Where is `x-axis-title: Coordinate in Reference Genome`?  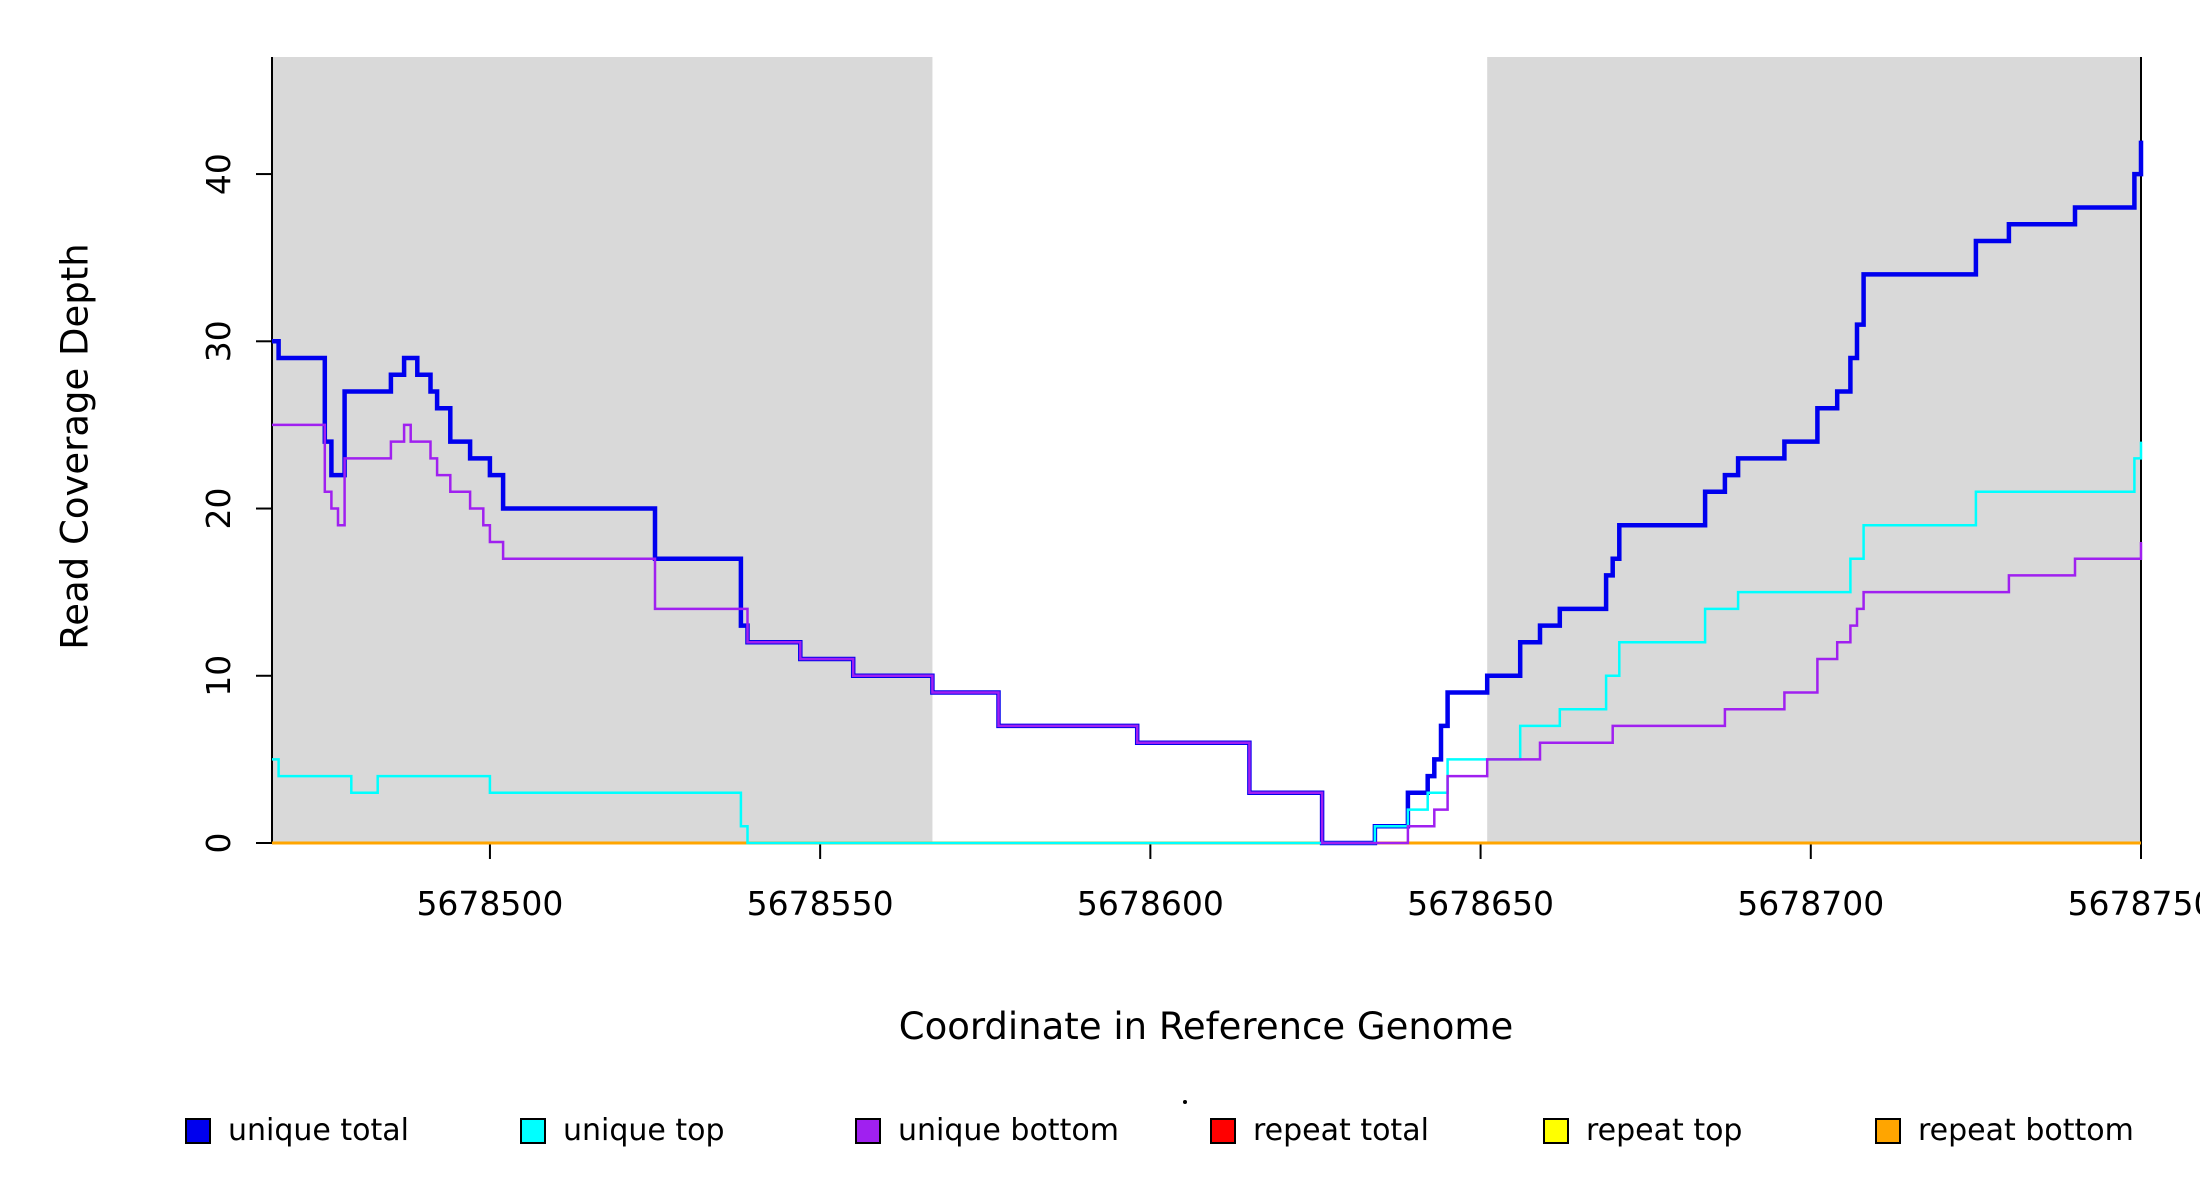 x-axis-title: Coordinate in Reference Genome is located at coordinates (1206, 1026).